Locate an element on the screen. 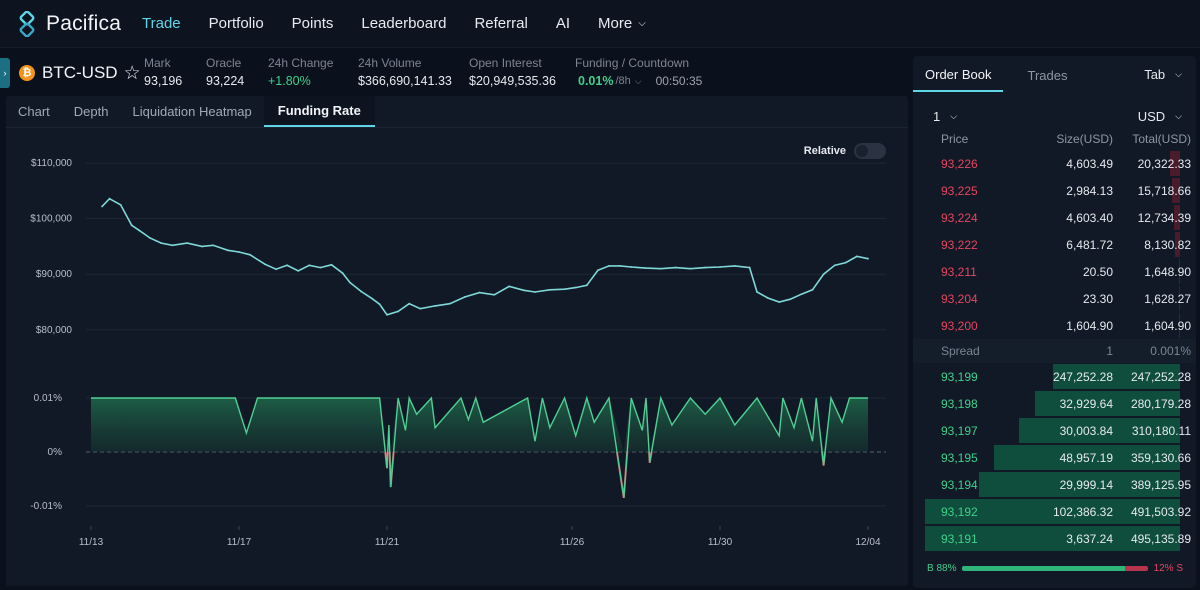 Image resolution: width=1200 pixels, height=590 pixels. tab-layout-select: Tab ⌵ is located at coordinates (1163, 74).